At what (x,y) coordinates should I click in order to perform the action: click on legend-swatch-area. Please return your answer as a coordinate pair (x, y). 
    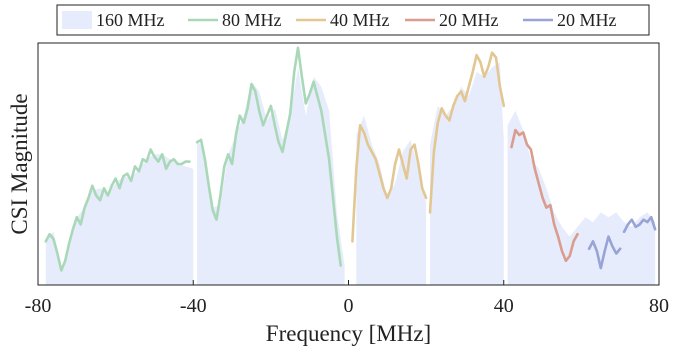
    Looking at the image, I should click on (77, 20).